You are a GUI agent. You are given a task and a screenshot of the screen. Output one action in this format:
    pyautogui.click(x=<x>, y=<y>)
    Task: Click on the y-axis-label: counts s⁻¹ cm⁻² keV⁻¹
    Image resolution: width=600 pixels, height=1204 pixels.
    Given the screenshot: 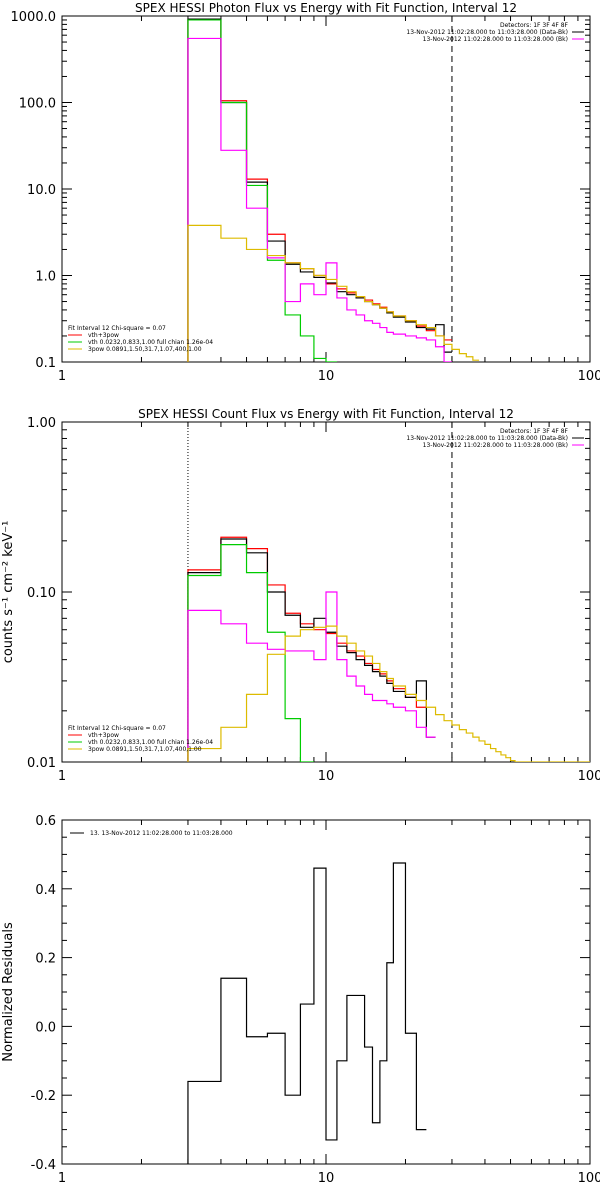 What is the action you would take?
    pyautogui.click(x=8, y=592)
    